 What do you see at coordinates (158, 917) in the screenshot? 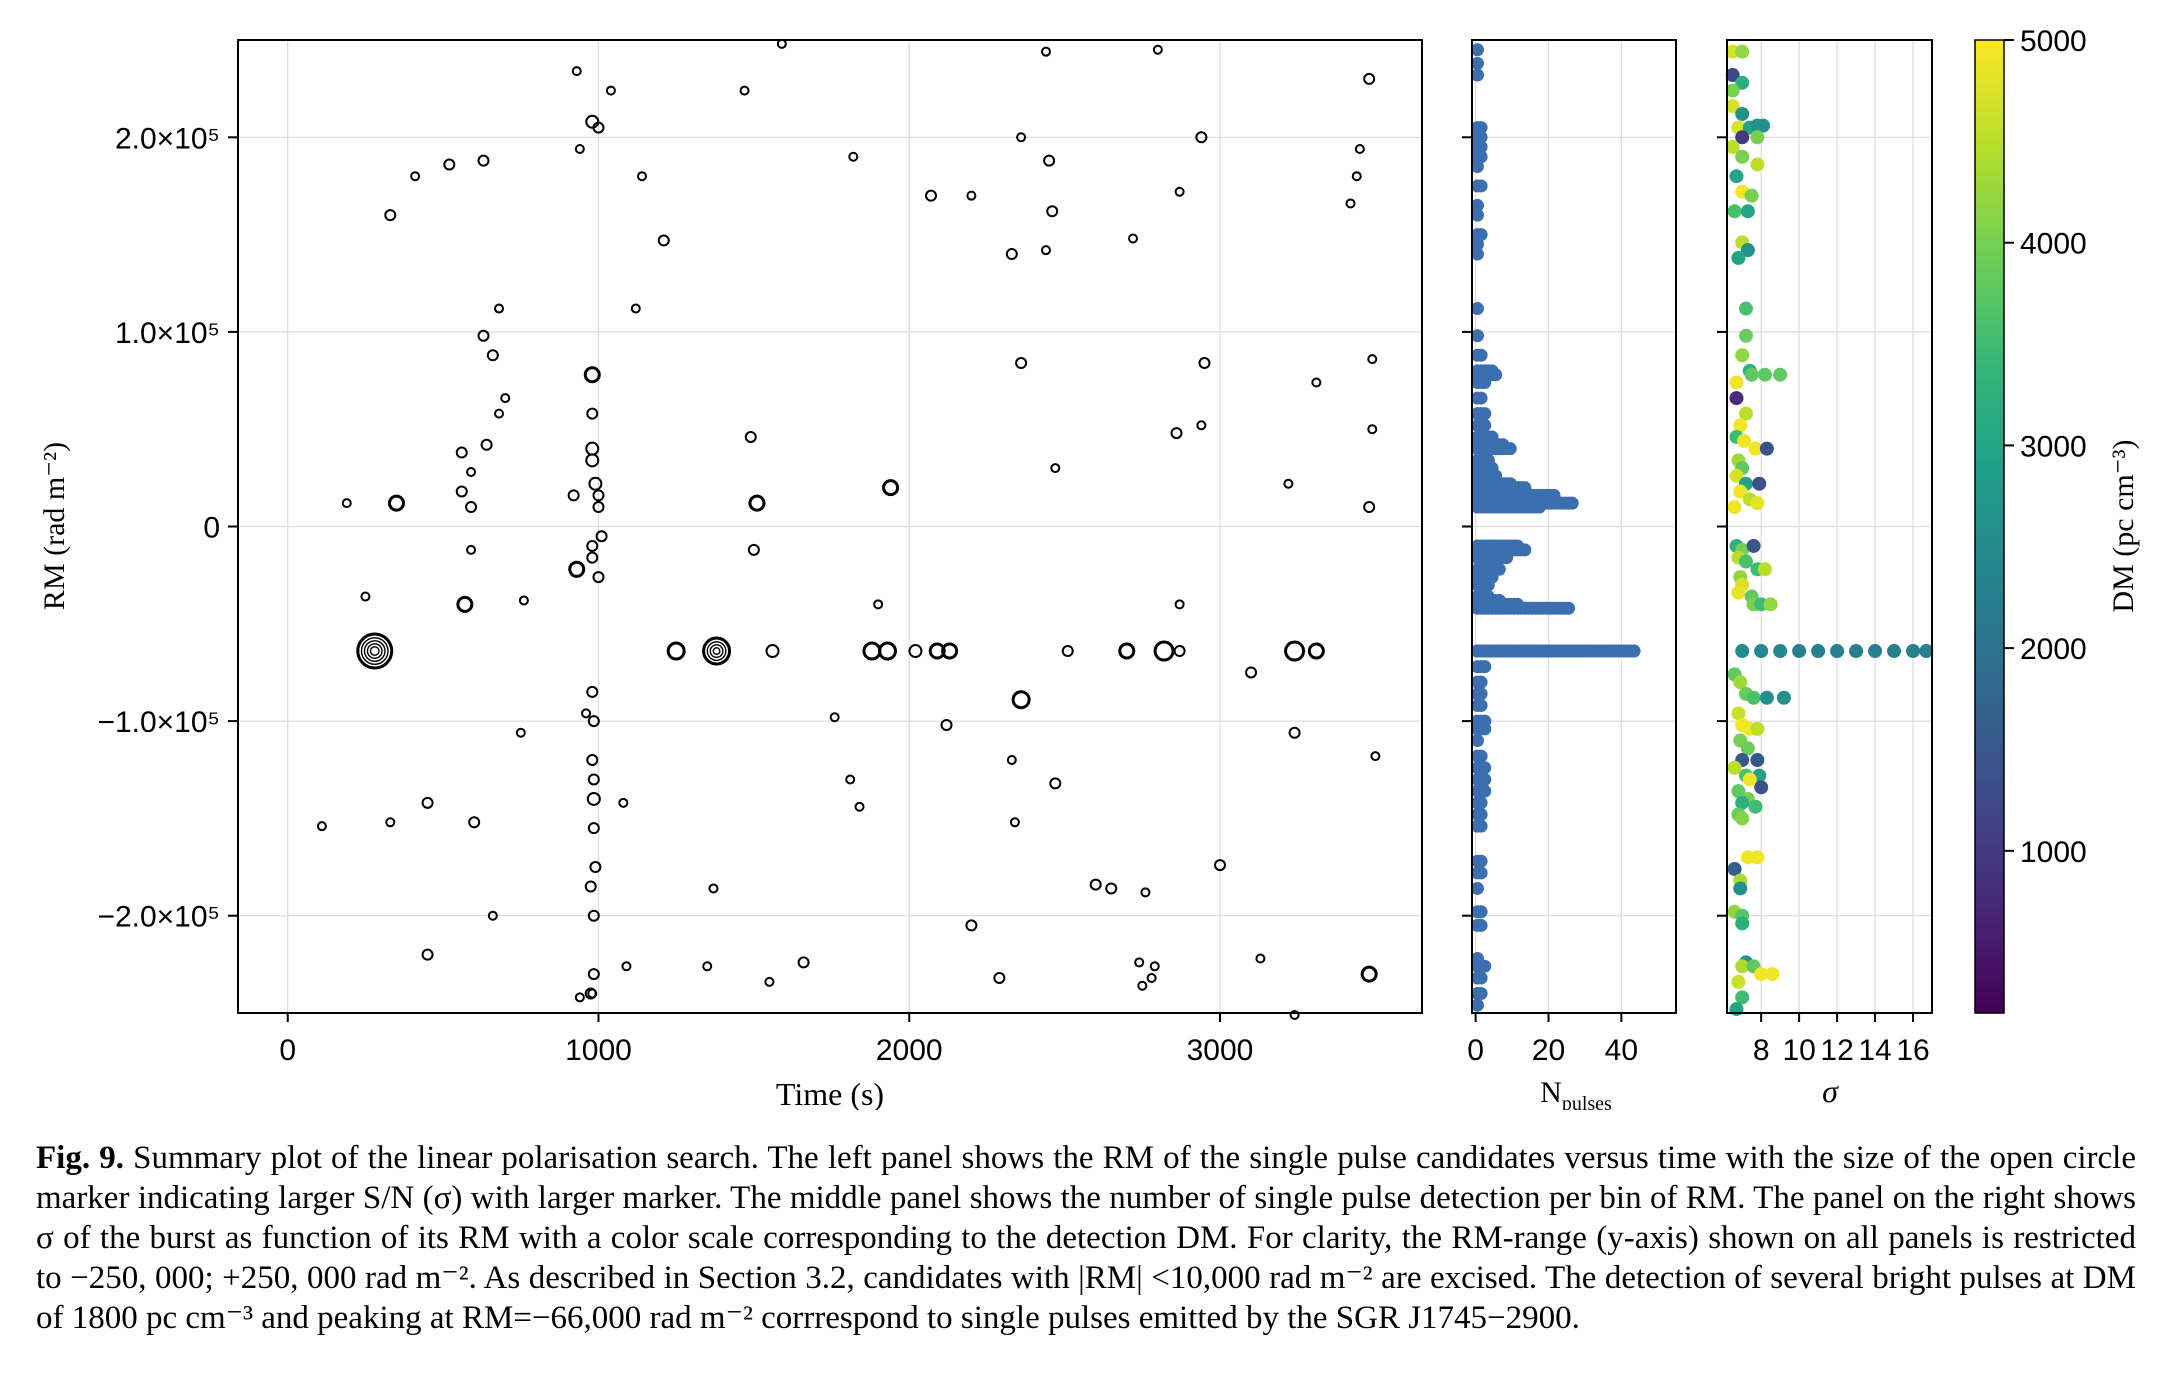
I see `y-tick-label: −2.0×10⁵` at bounding box center [158, 917].